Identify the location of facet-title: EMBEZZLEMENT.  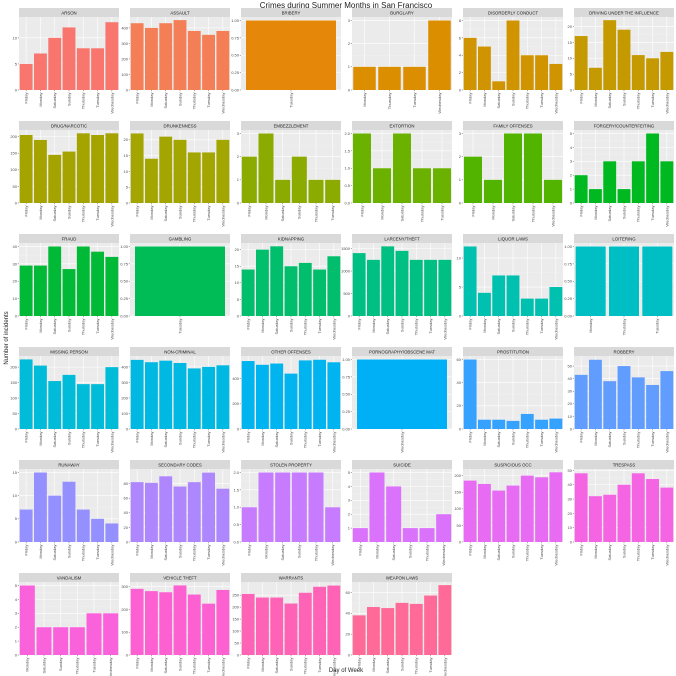
(291, 125).